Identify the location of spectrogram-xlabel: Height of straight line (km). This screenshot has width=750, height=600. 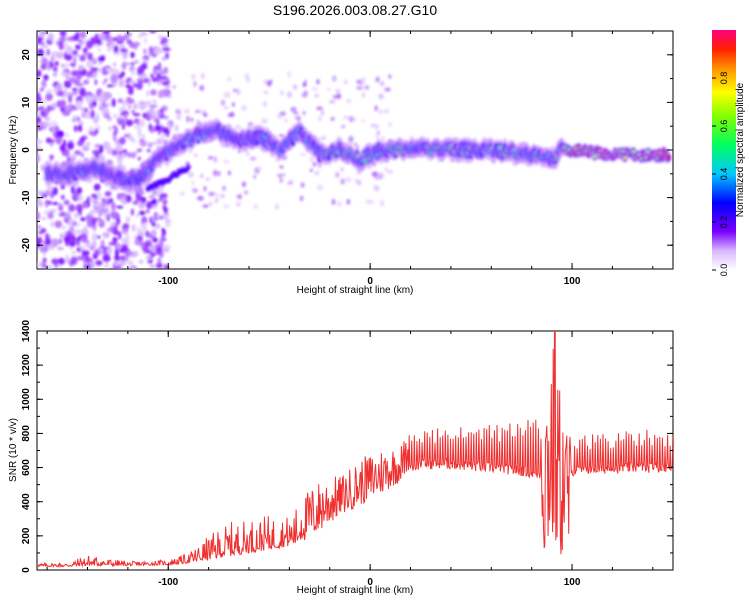
(355, 290).